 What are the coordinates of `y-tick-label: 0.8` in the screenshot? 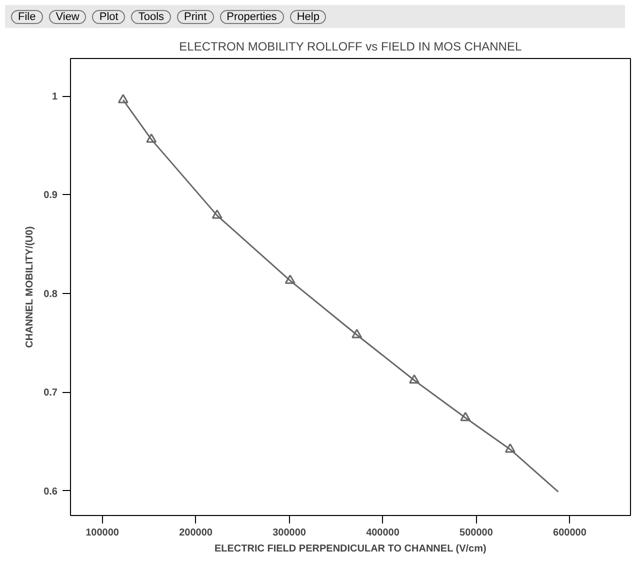 It's located at (51, 294).